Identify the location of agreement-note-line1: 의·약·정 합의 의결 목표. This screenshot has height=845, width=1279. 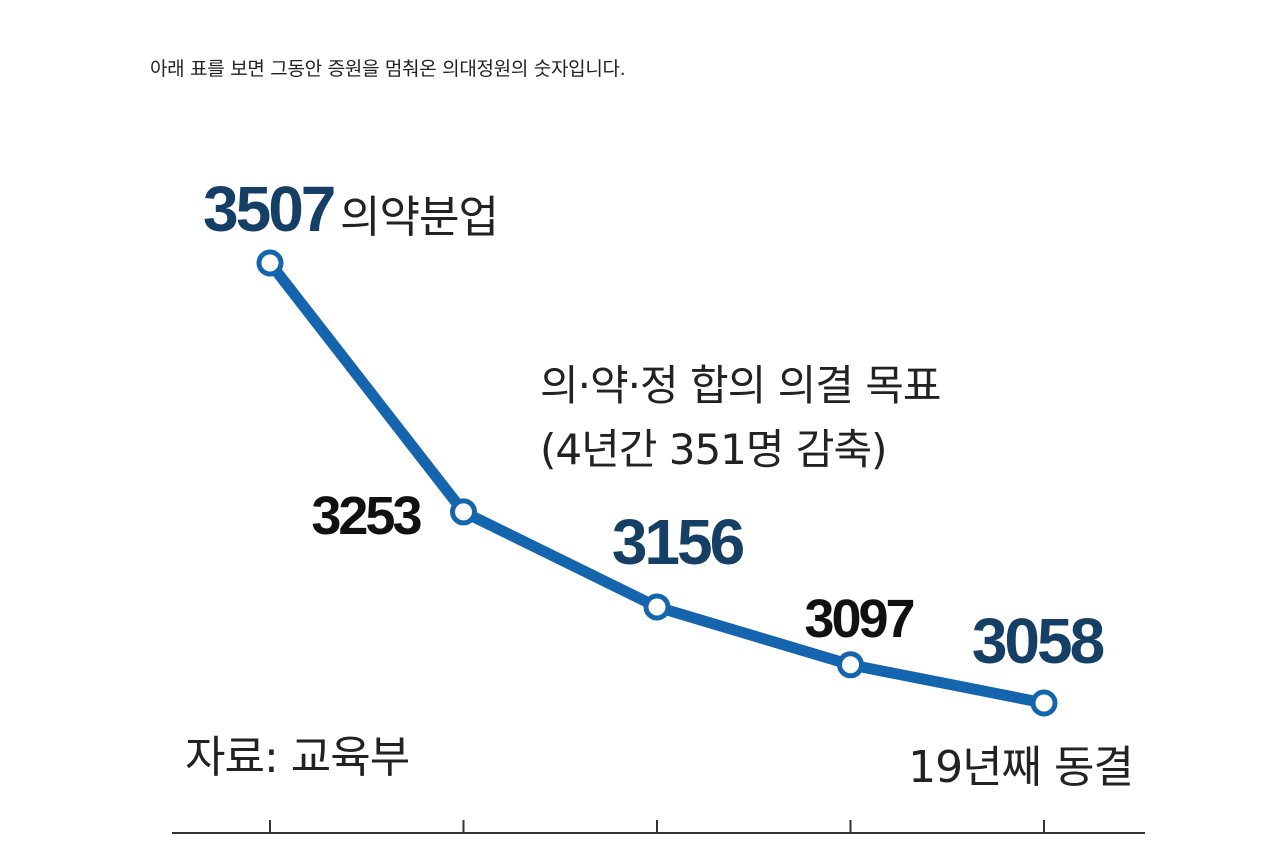
(740, 385).